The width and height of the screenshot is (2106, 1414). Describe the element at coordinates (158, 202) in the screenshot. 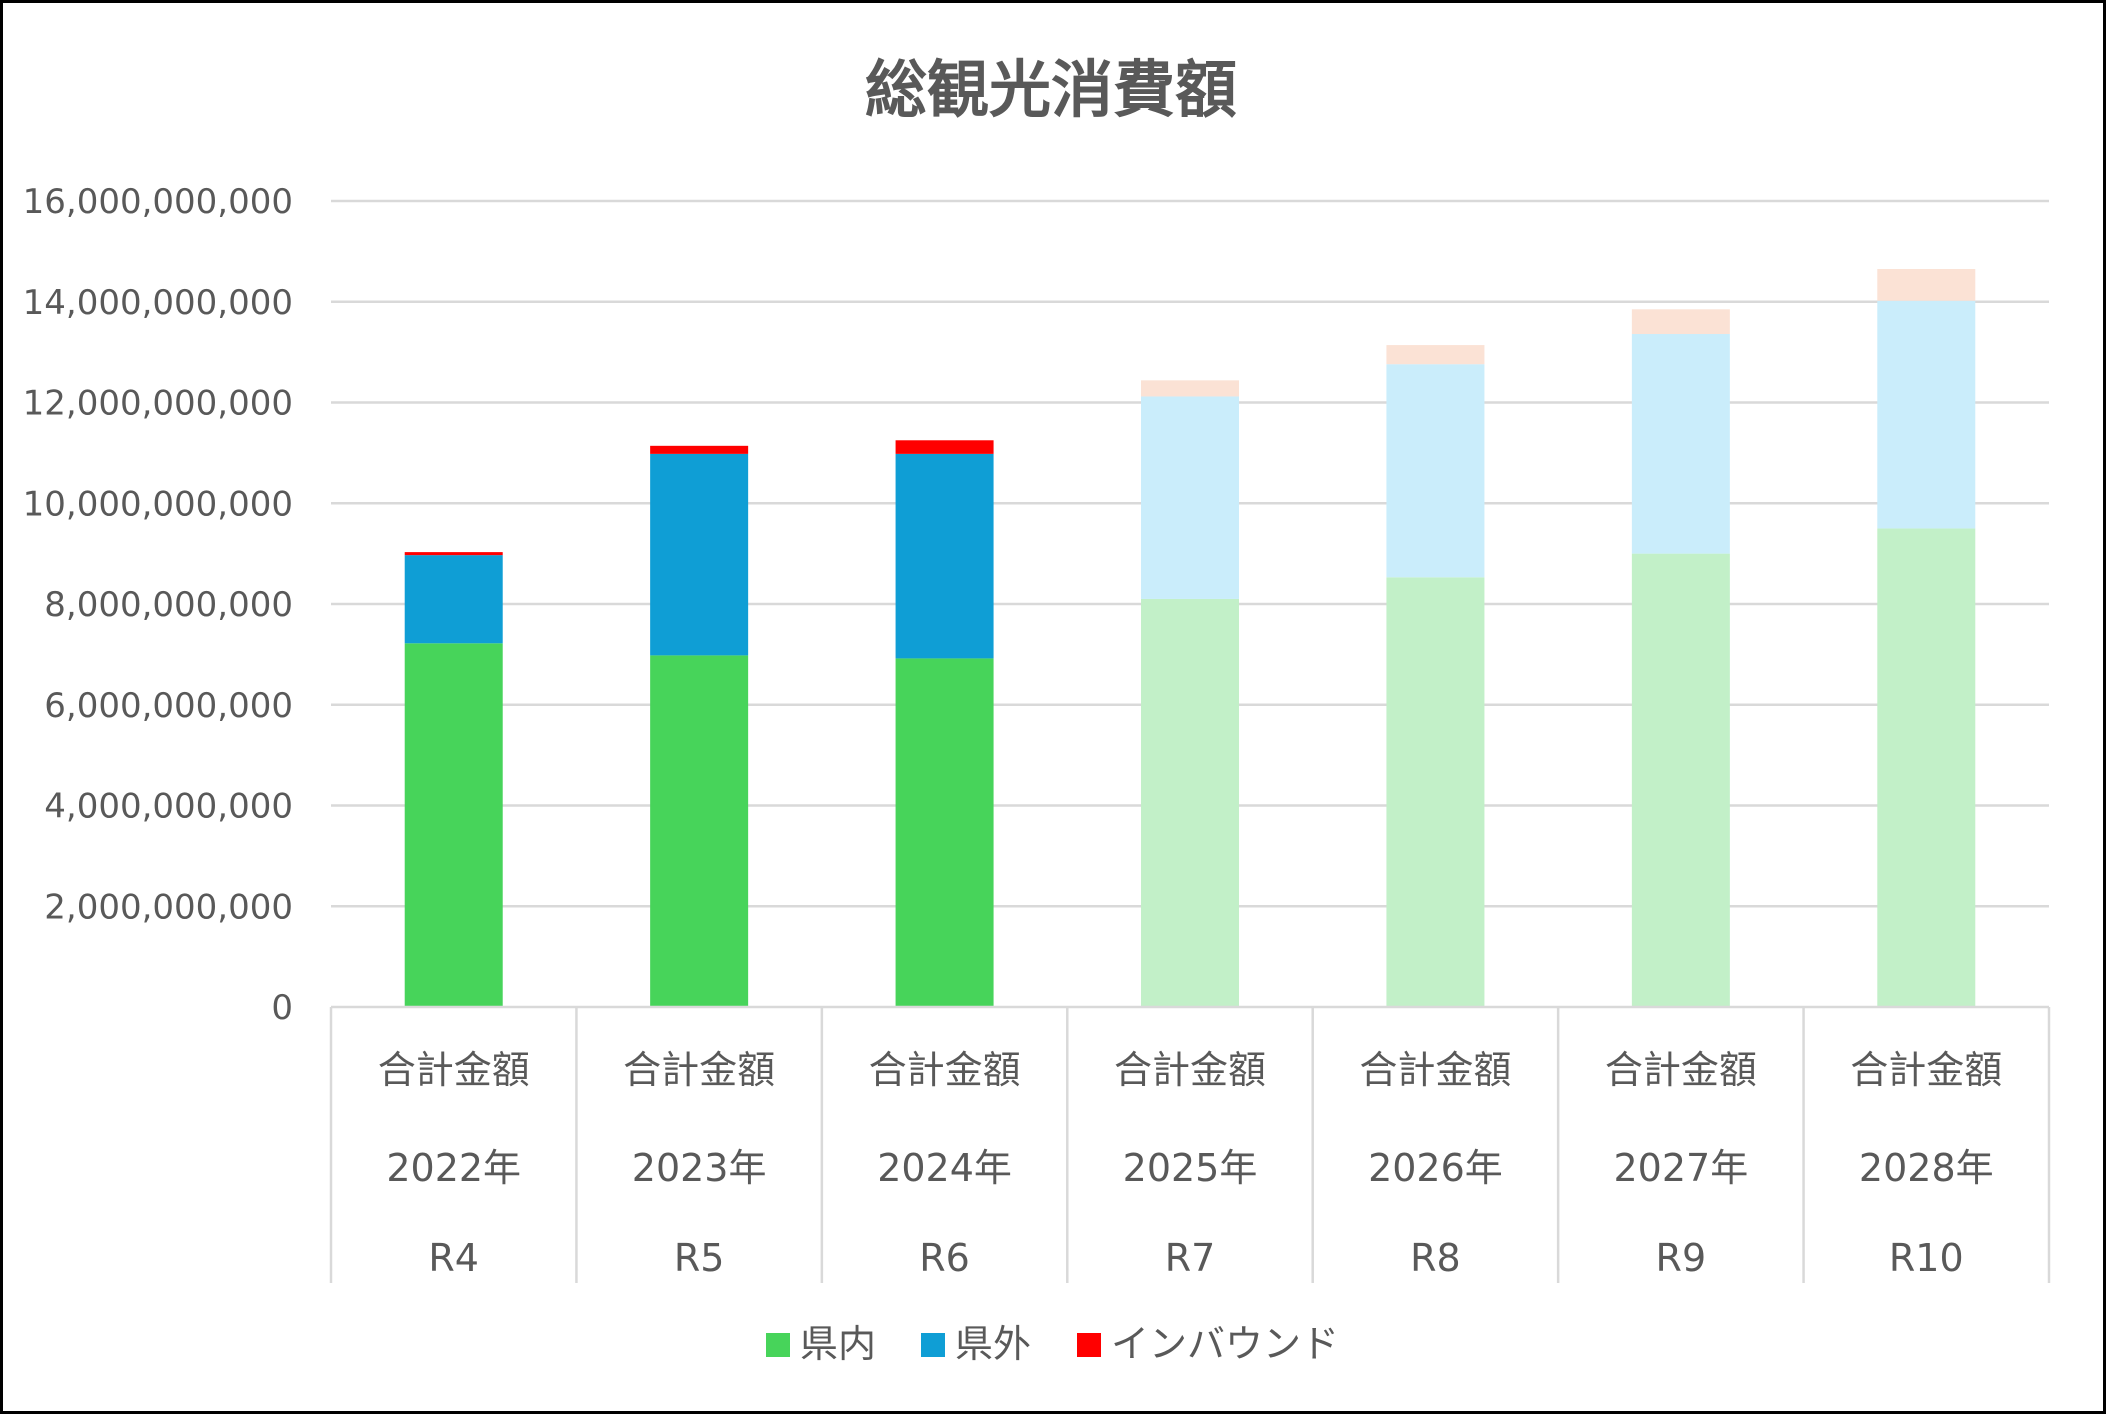

I see `y-tick-label: 16,000,000,000` at that location.